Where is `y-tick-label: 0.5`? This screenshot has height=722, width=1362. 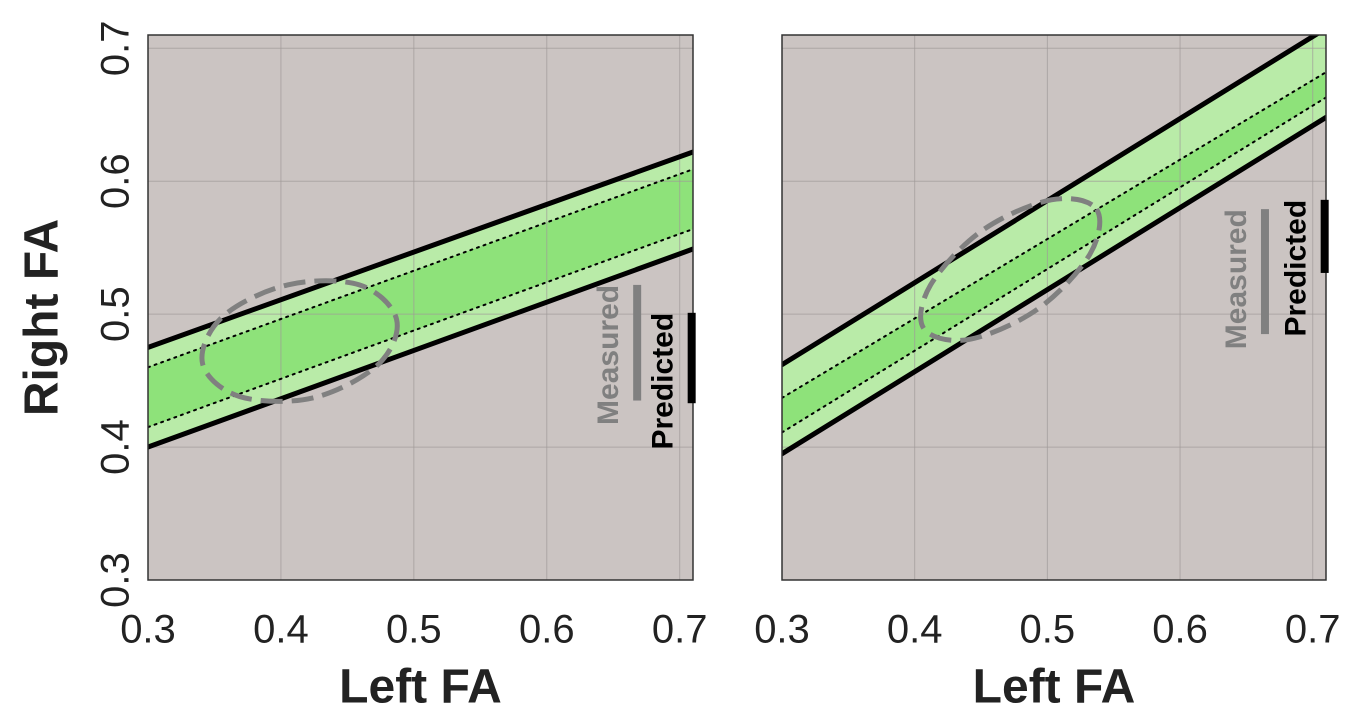 y-tick-label: 0.5 is located at coordinates (116, 314).